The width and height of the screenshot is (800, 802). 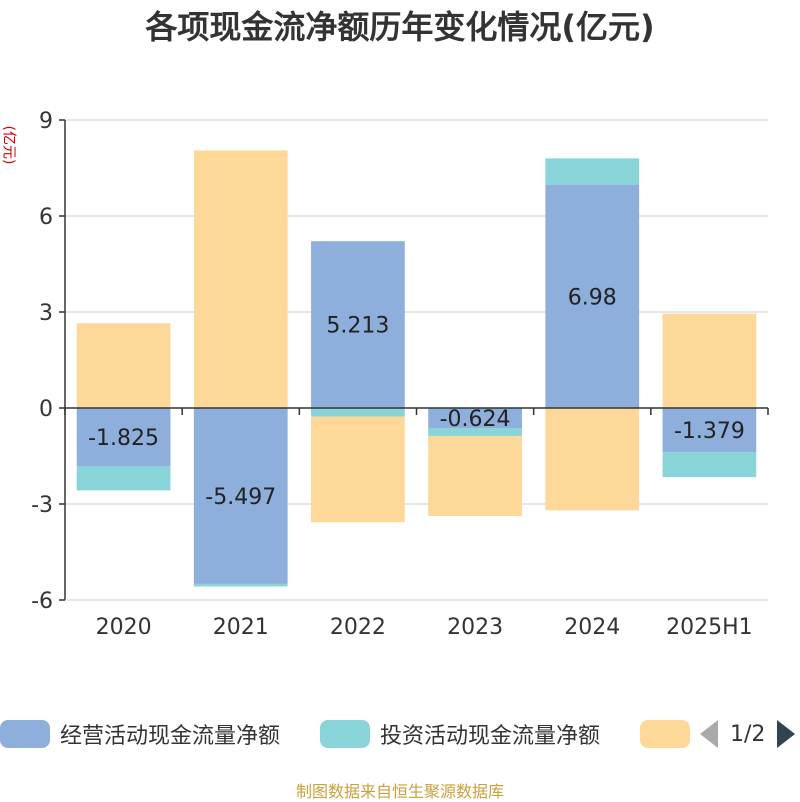 I want to click on y-tick-label: -3, so click(x=42, y=505).